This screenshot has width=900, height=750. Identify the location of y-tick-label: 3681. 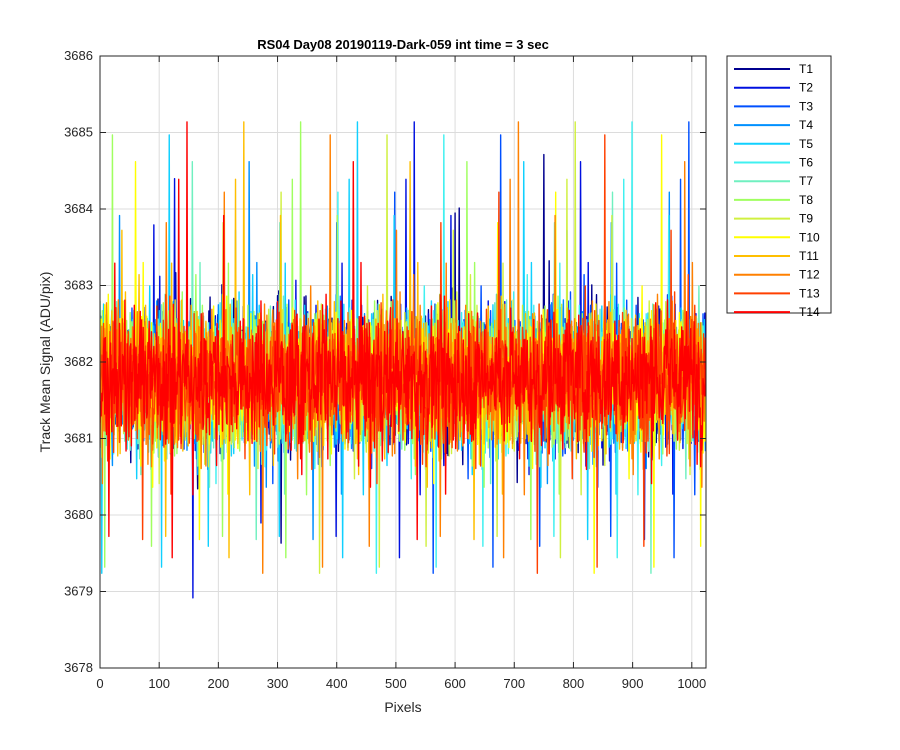
(78, 438).